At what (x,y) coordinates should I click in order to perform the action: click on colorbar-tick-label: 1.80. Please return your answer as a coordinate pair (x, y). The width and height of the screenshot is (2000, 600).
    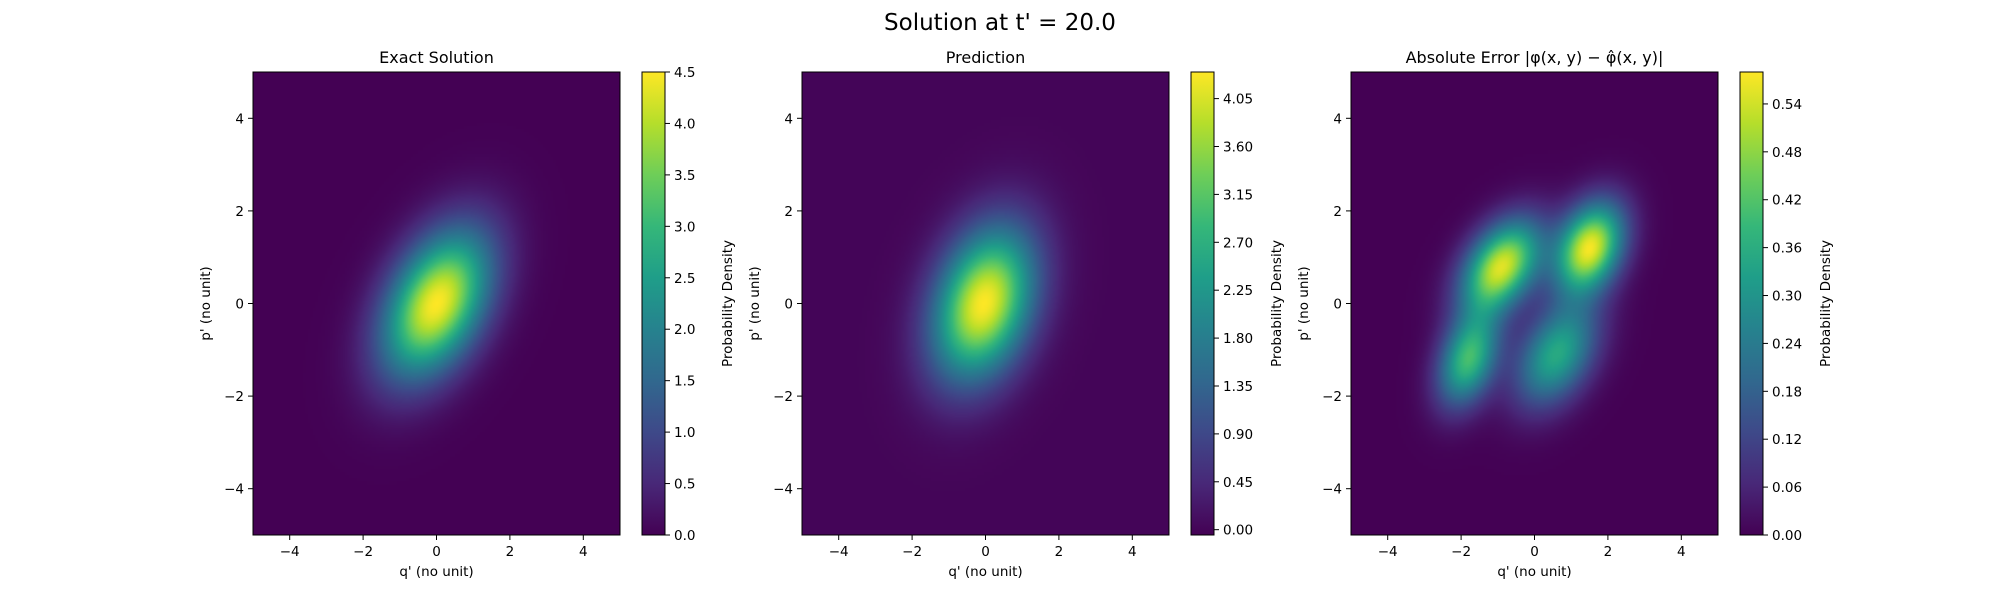
    Looking at the image, I should click on (1238, 339).